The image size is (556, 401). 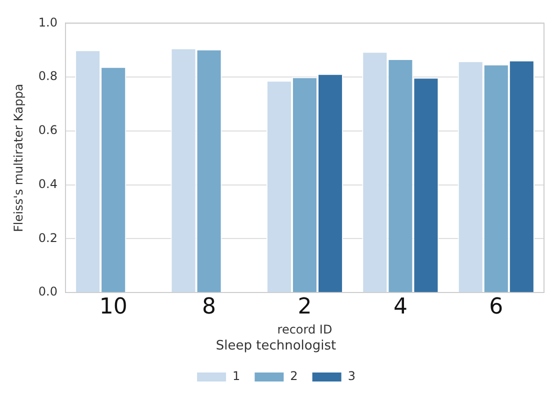 What do you see at coordinates (113, 307) in the screenshot?
I see `x-tick-label: 10` at bounding box center [113, 307].